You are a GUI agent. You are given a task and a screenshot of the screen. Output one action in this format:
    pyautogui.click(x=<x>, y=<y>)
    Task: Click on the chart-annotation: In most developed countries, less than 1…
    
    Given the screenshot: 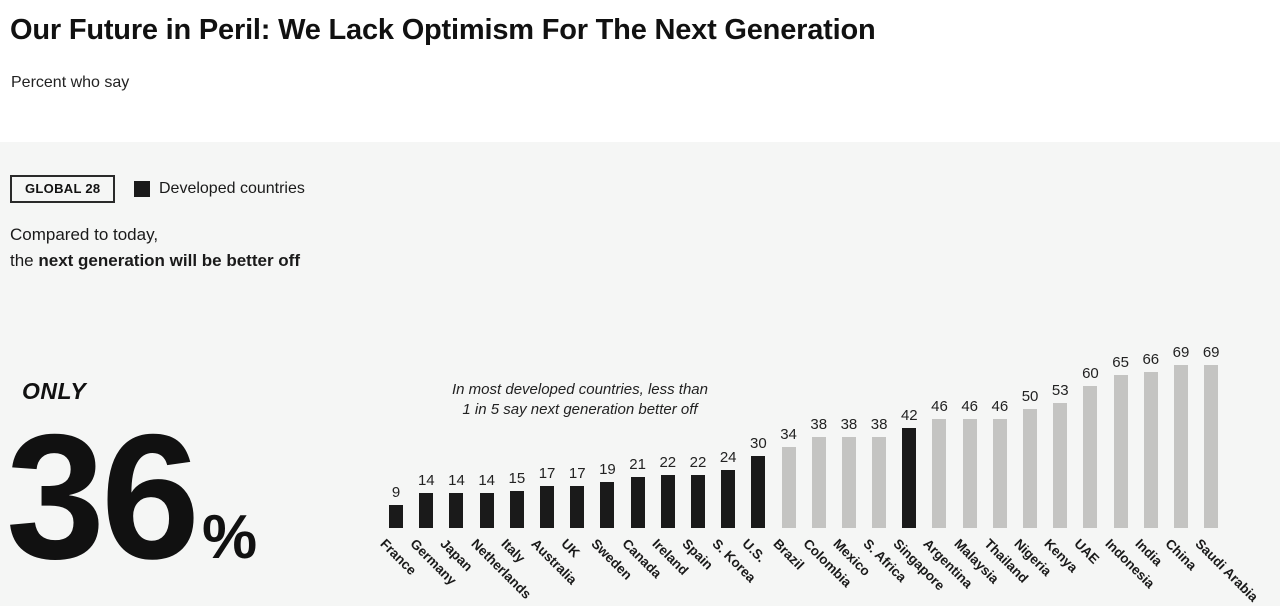 What is the action you would take?
    pyautogui.click(x=580, y=399)
    